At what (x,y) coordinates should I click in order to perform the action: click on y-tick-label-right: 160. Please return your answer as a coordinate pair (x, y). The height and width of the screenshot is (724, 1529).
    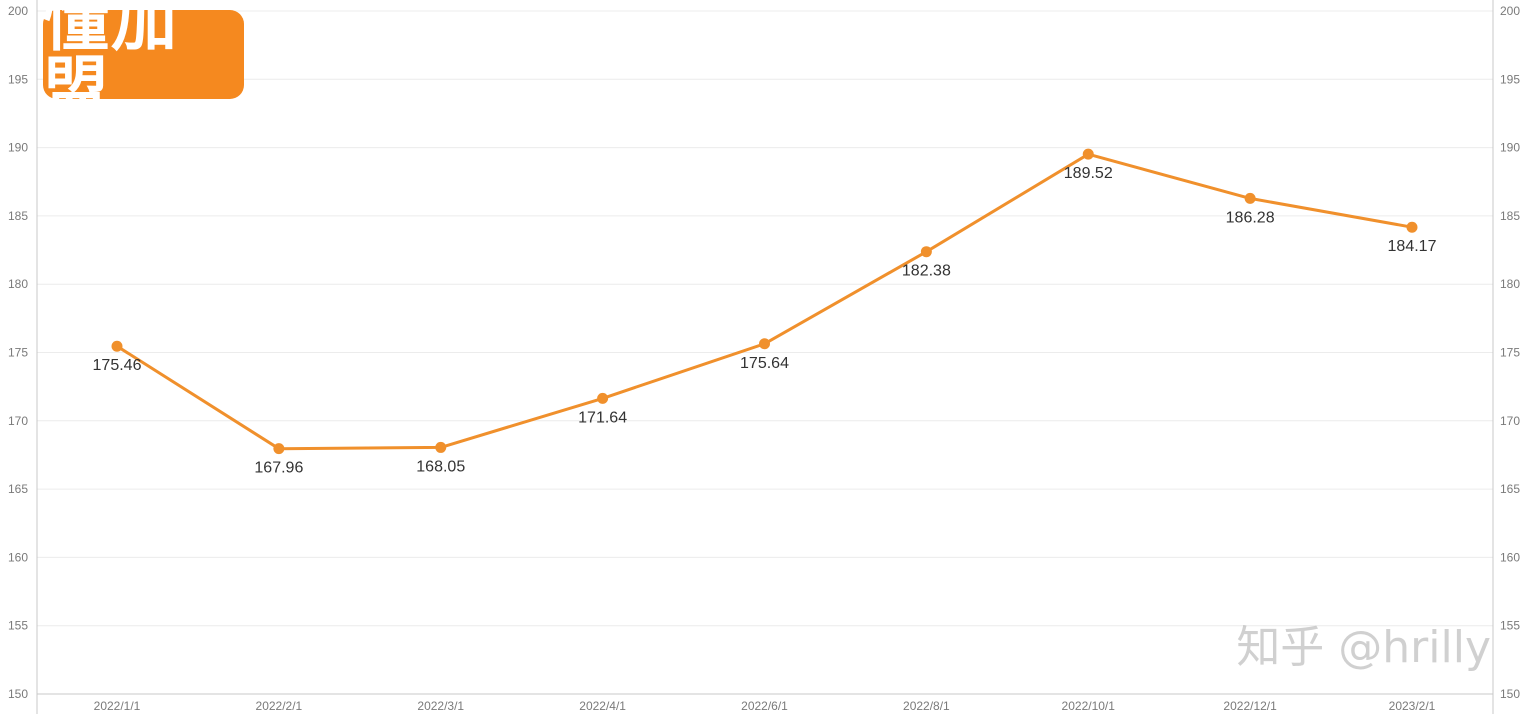
    Looking at the image, I should click on (1510, 557).